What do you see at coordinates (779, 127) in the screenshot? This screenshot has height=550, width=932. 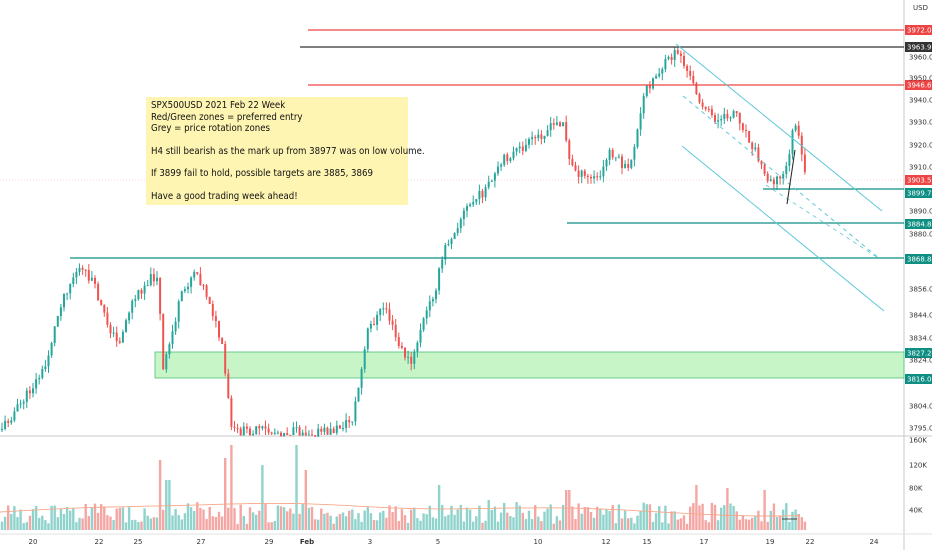 I see `channel-upper-line` at bounding box center [779, 127].